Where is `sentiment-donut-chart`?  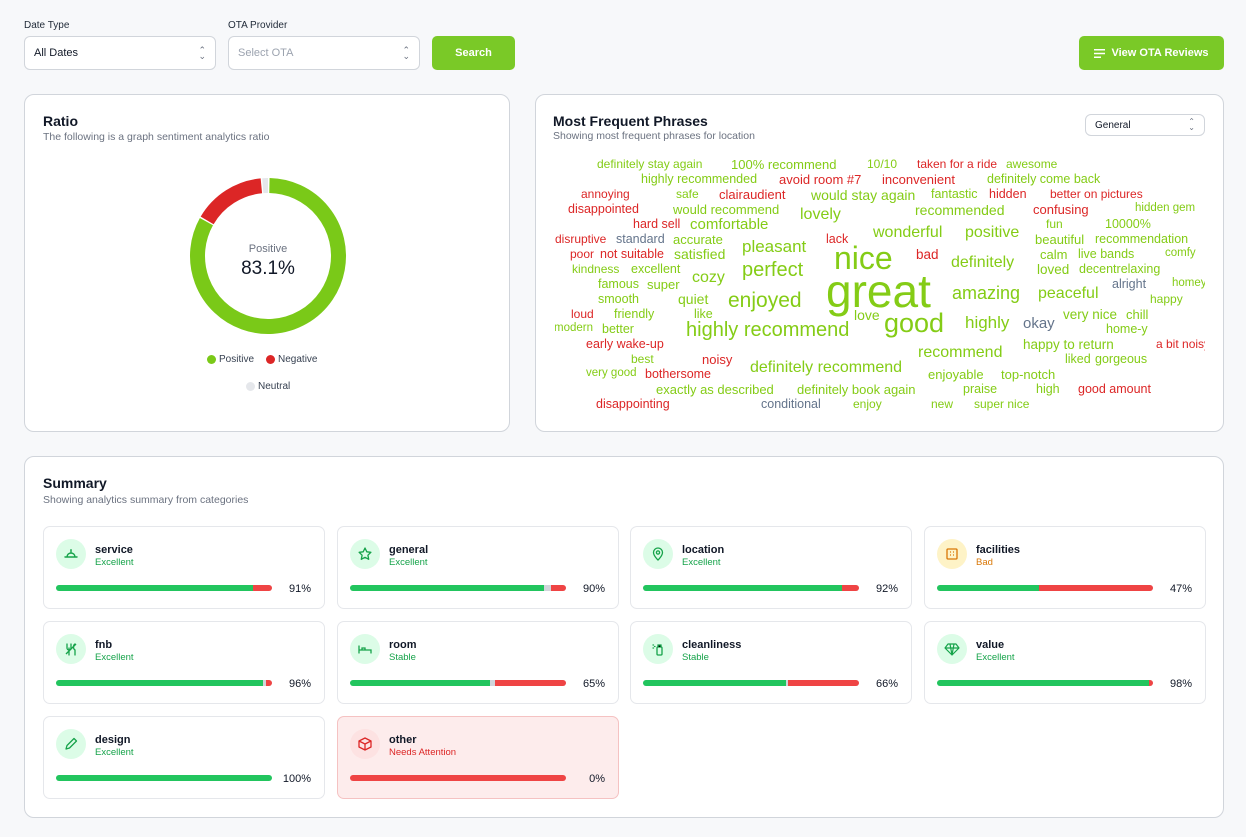
sentiment-donut-chart is located at coordinates (268, 256).